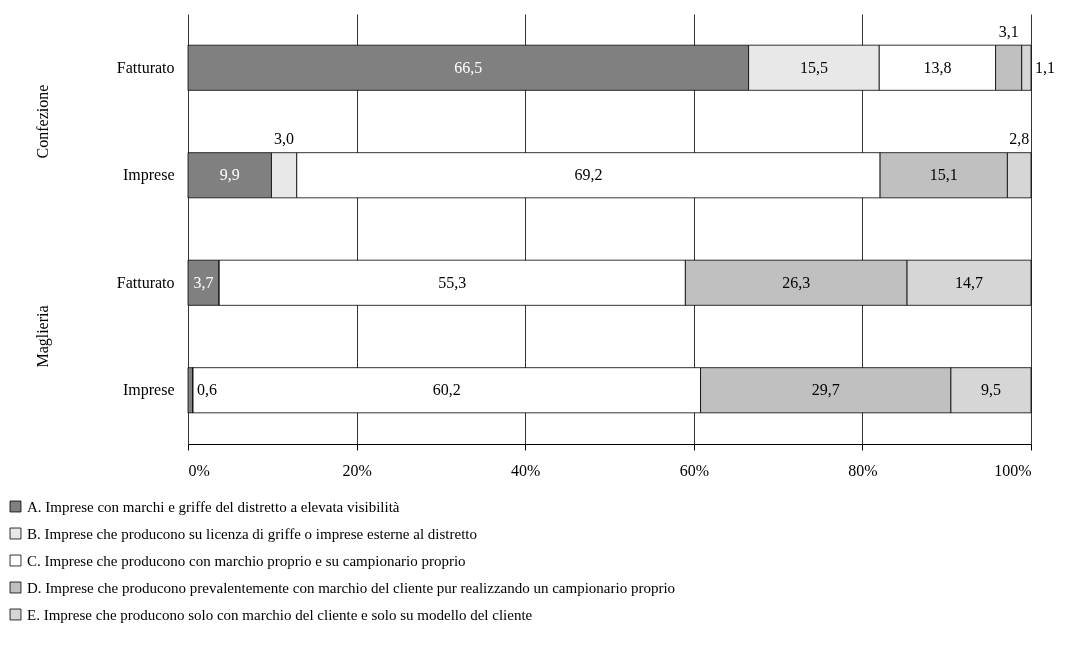  I want to click on legend-label: E. Imprese che producono solo con marchio del cliente e solo su modello del cliente, so click(280, 614).